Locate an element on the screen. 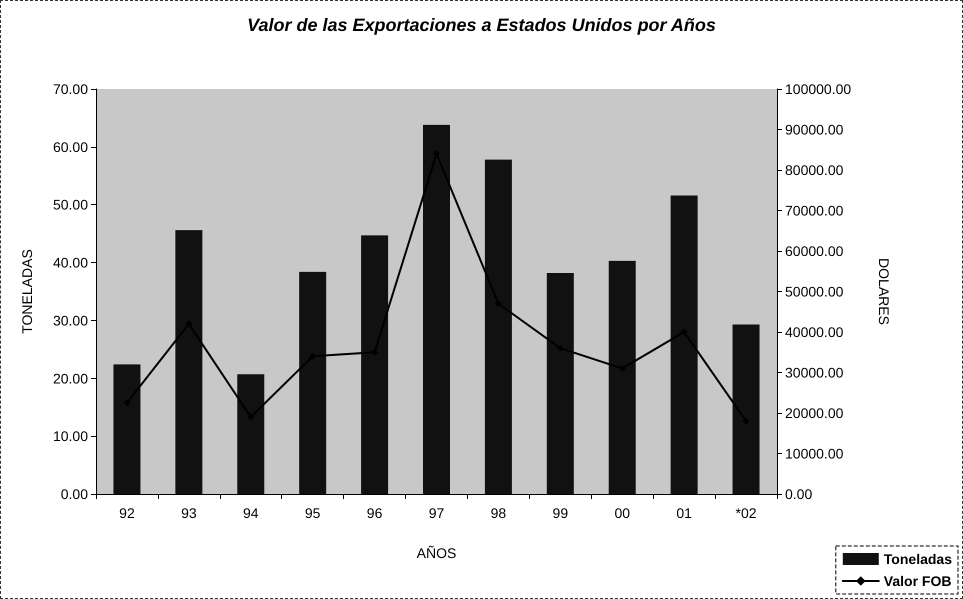 Image resolution: width=963 pixels, height=599 pixels. x-axis-title: AÑOS is located at coordinates (436, 553).